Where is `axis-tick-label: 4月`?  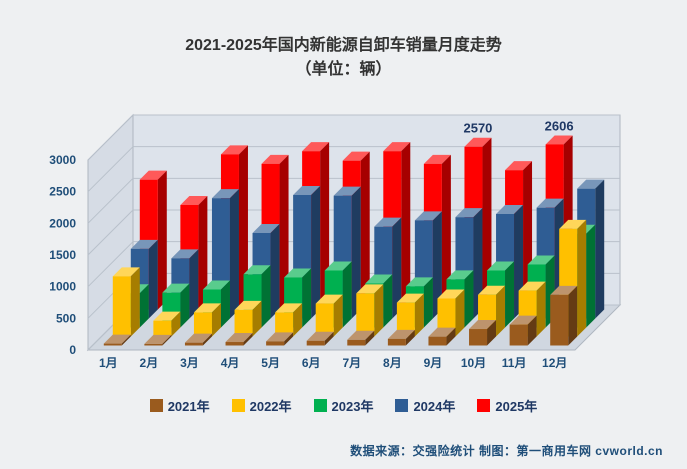
axis-tick-label: 4月 is located at coordinates (230, 363).